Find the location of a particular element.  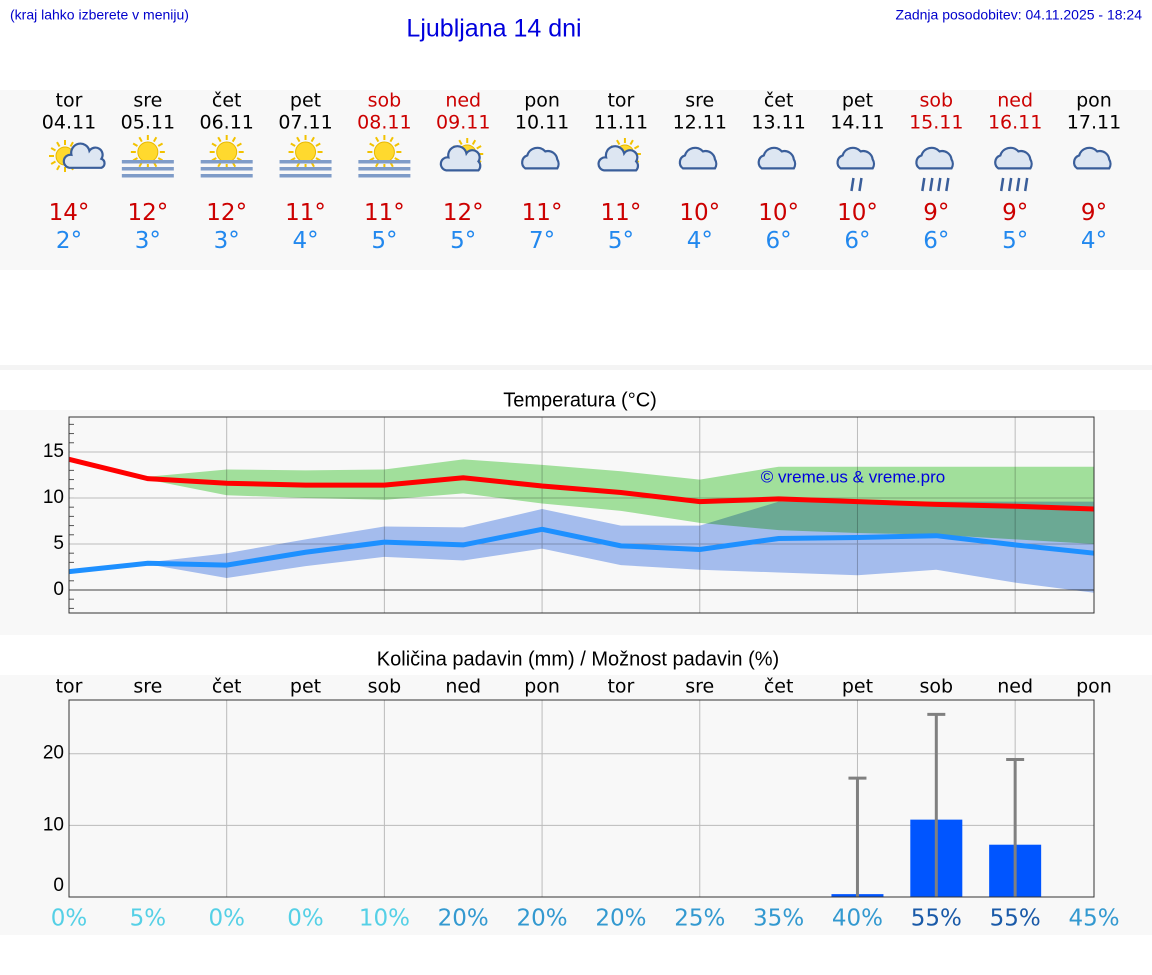

separator is located at coordinates (576, 367).